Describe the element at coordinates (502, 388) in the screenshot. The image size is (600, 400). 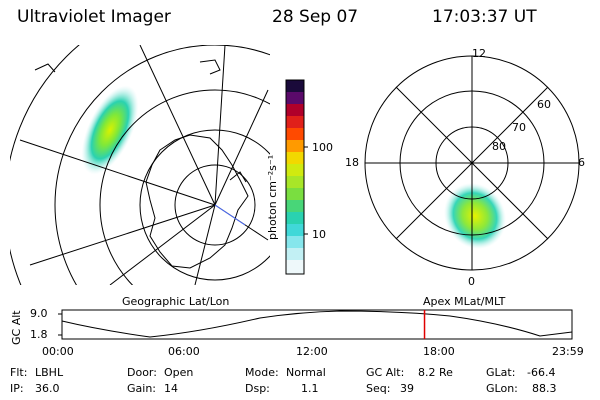
I see `glon-label: GLon:` at that location.